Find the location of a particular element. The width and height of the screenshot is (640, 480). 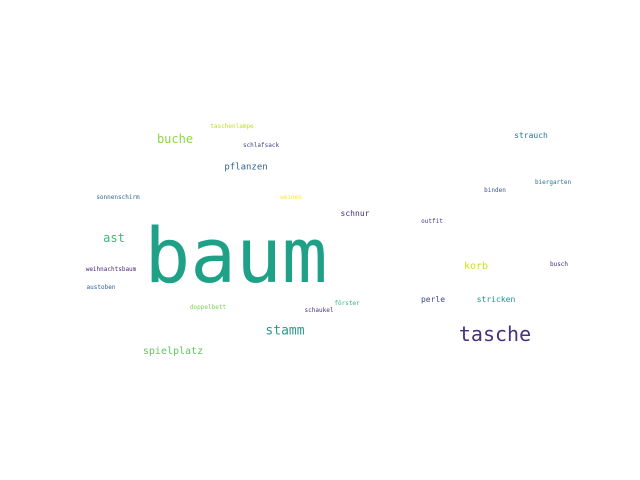

word-foerster: förster is located at coordinates (347, 303).